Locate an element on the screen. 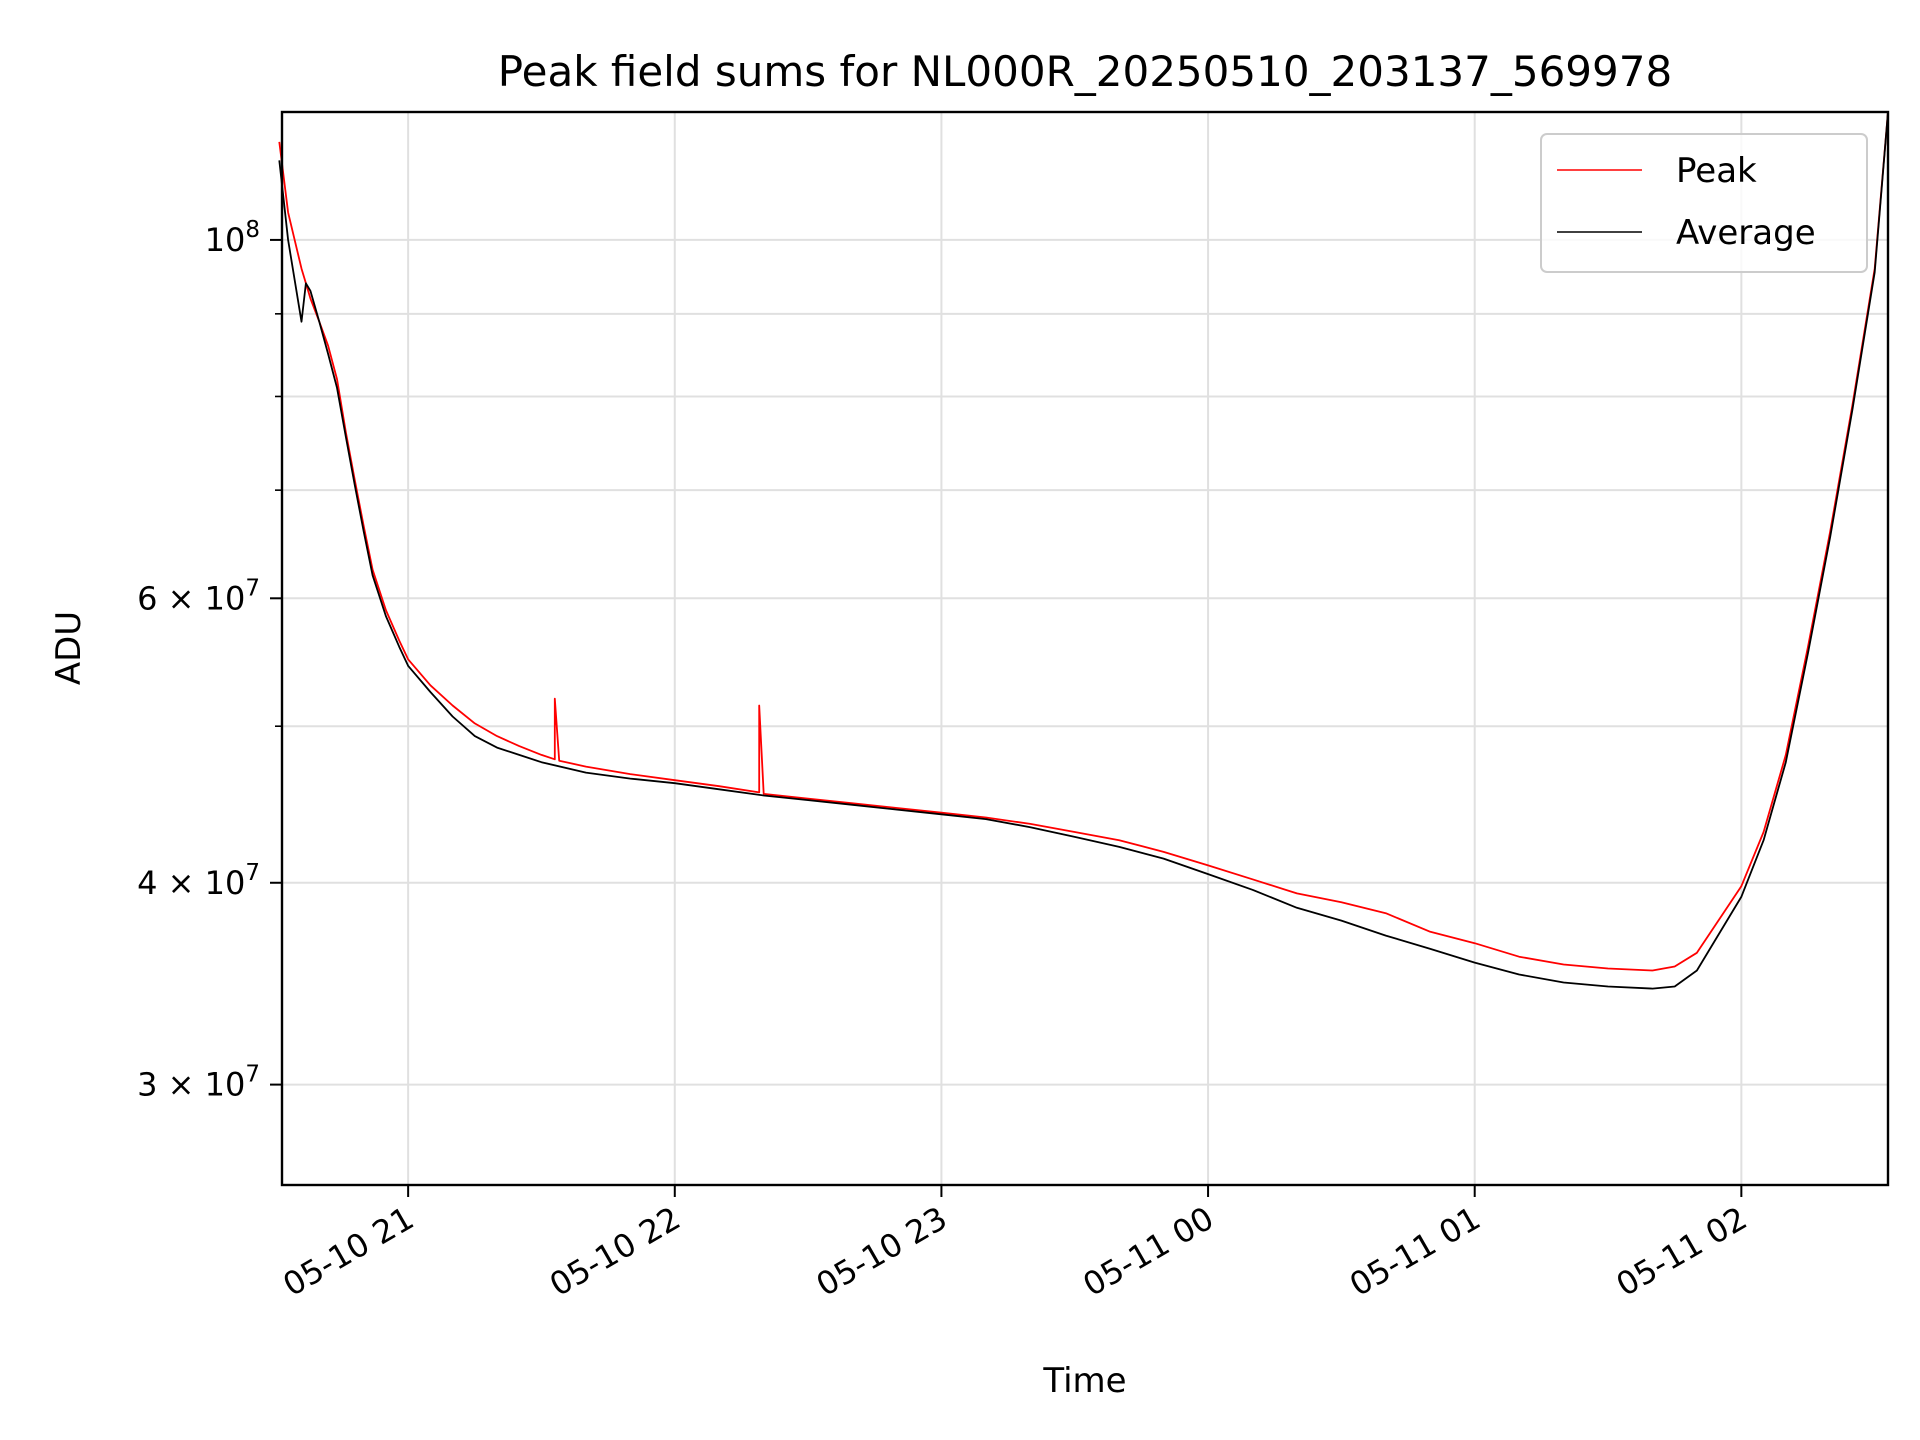  y-tick-label: 6 × 107 is located at coordinates (198, 596).